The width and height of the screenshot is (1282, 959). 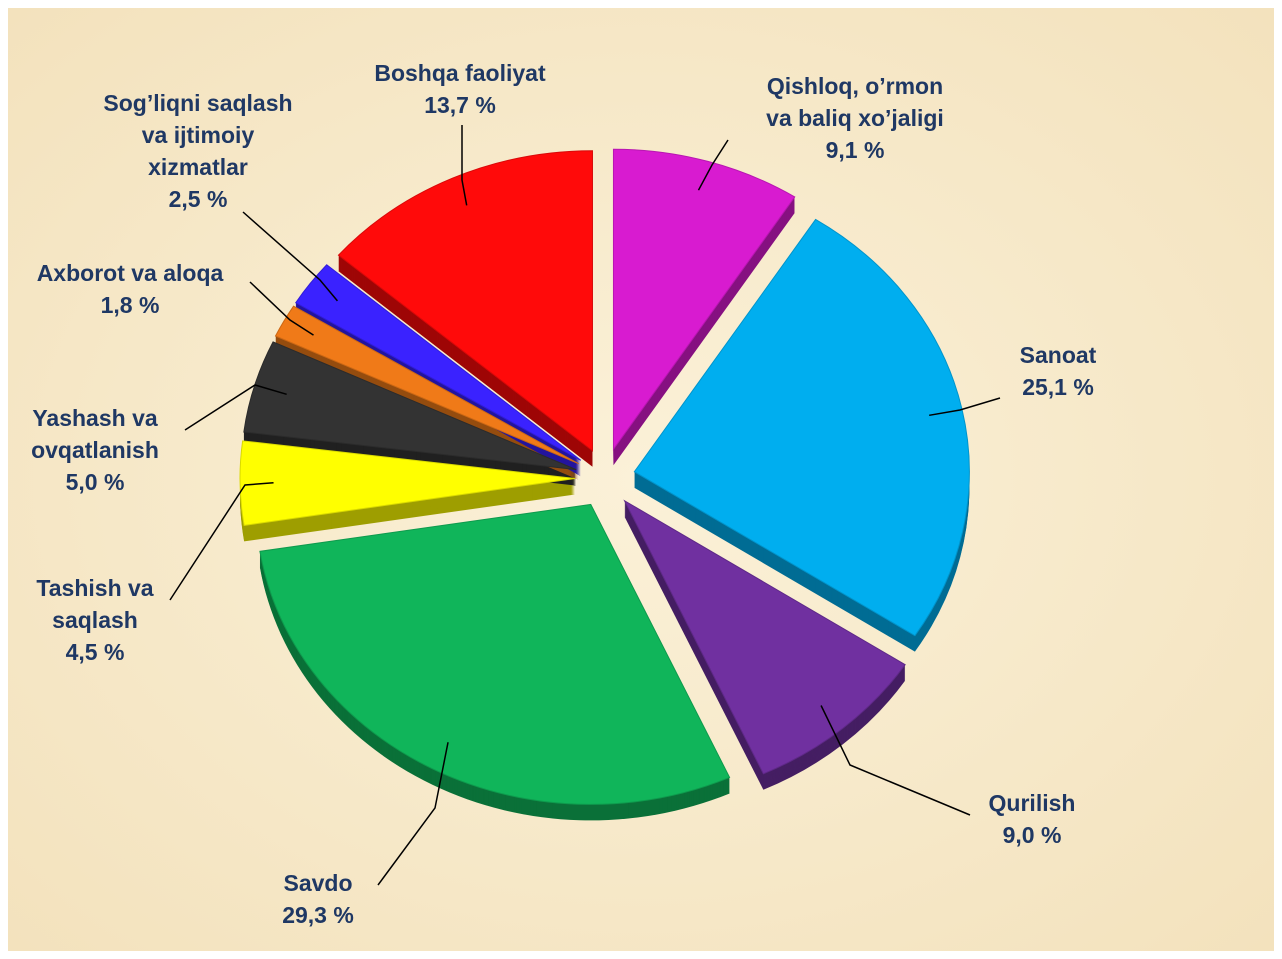 What do you see at coordinates (318, 915) in the screenshot?
I see `value-label: 29,3 %` at bounding box center [318, 915].